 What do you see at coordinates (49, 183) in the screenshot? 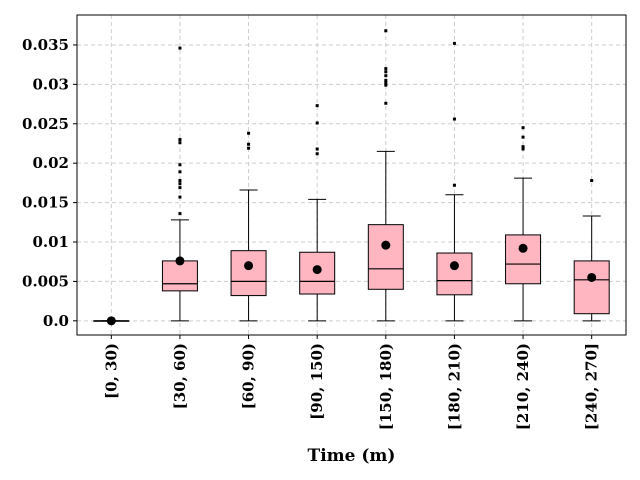
I see `y-axis: 0.0 0.005 0.01 0.015 0.02 0.025 0.03 0.035` at bounding box center [49, 183].